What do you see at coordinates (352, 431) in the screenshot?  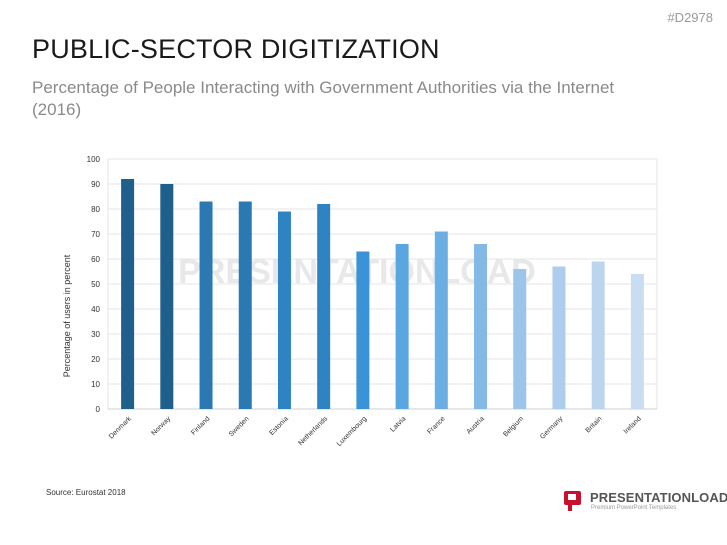 I see `x-tick-label: Luxembourg` at bounding box center [352, 431].